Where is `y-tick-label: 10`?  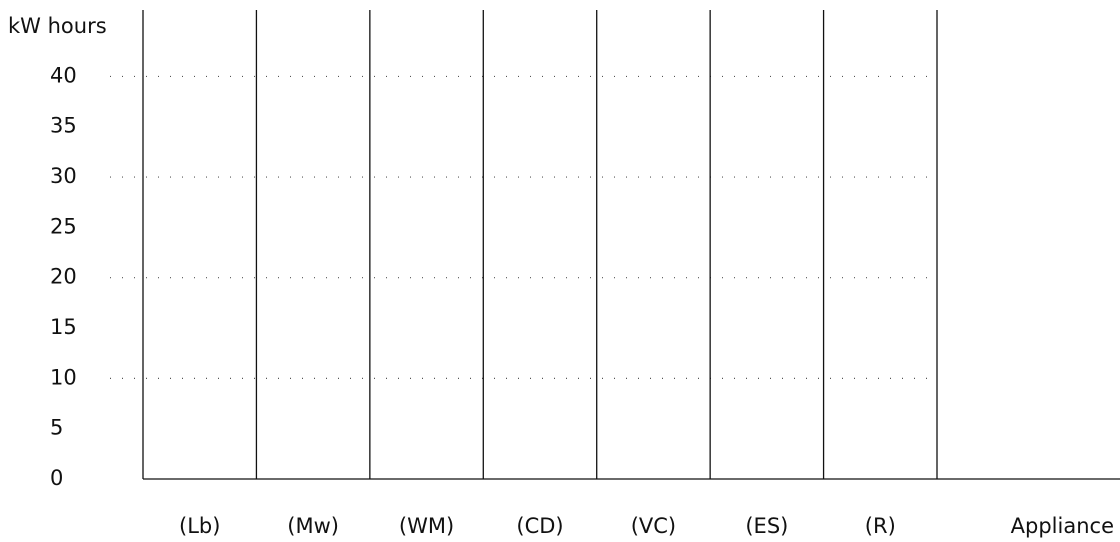 y-tick-label: 10 is located at coordinates (63, 377).